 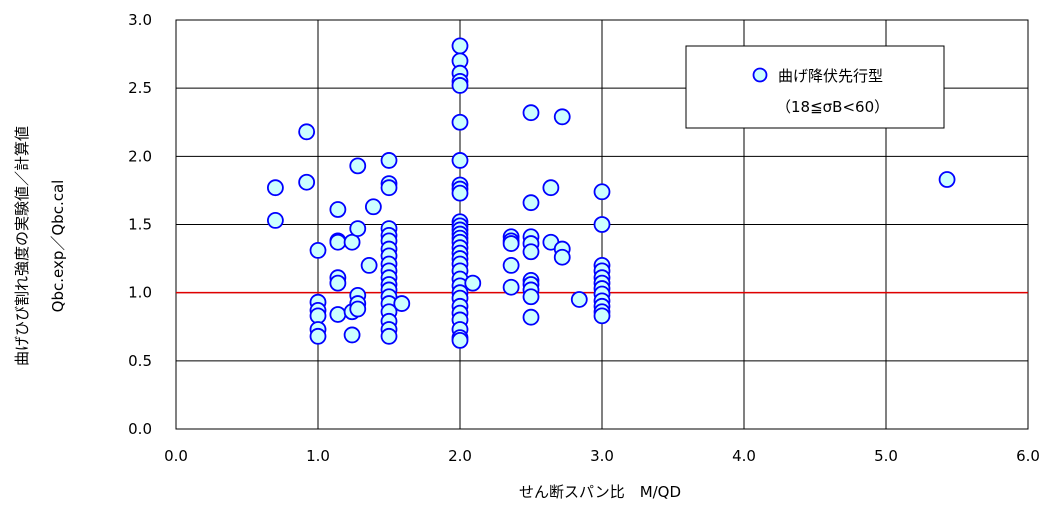 I want to click on x-tick-label: 2.0, so click(x=460, y=456).